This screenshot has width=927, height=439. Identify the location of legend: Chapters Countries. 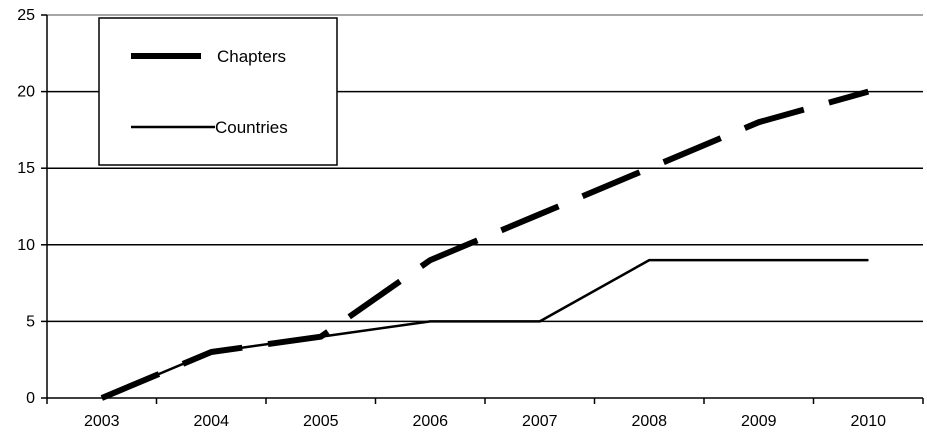
(218, 91).